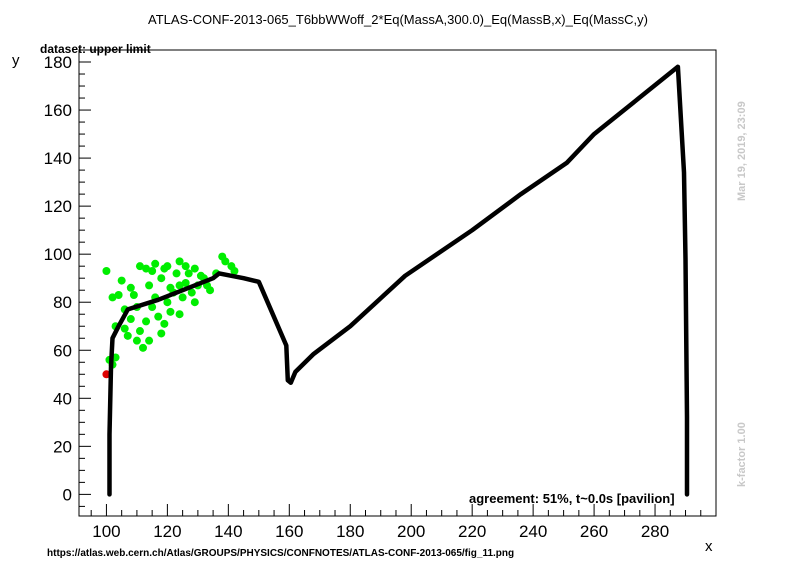  I want to click on x-tick-label: 180, so click(350, 531).